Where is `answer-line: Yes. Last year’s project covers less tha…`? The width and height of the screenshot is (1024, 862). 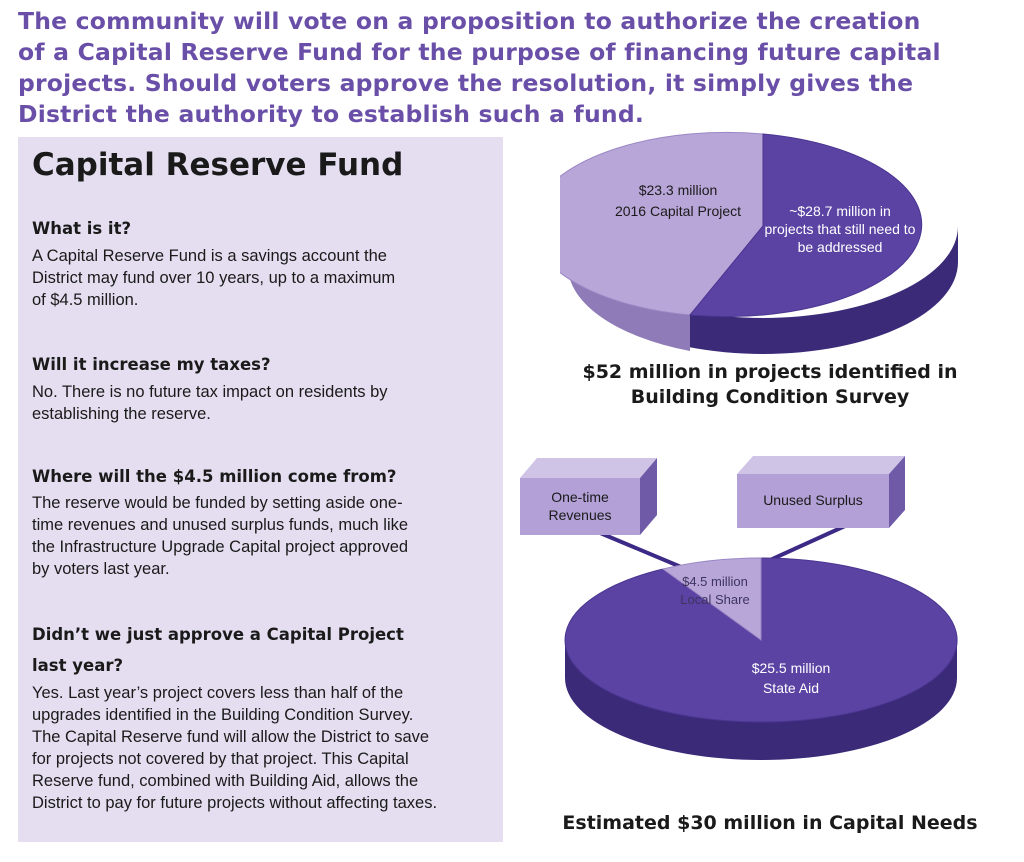 answer-line: Yes. Last year’s project covers less tha… is located at coordinates (218, 693).